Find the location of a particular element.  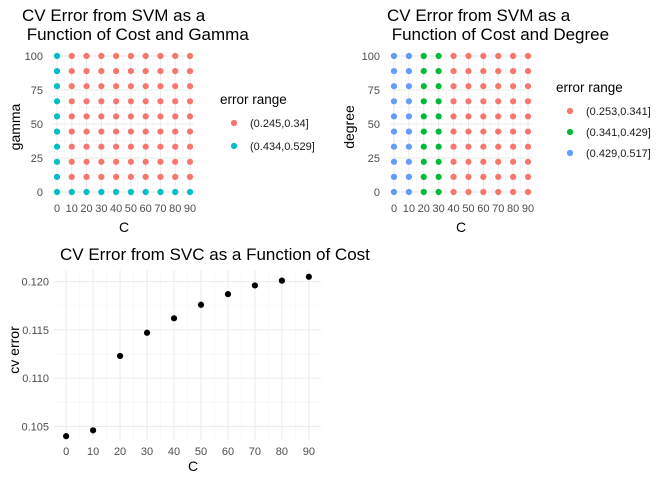

y-axis-title: cv error is located at coordinates (14, 350).